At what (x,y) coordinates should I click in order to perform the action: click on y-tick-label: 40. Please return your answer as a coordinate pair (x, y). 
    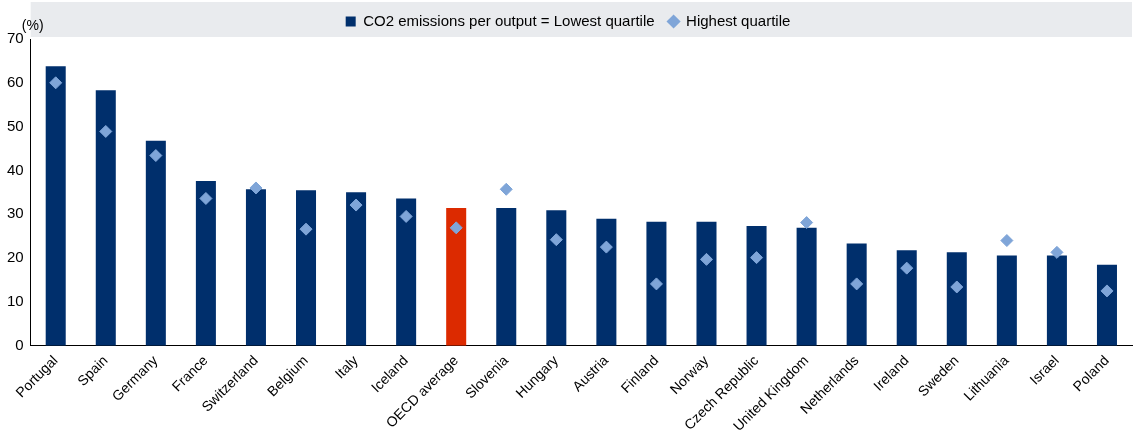
    Looking at the image, I should click on (15, 169).